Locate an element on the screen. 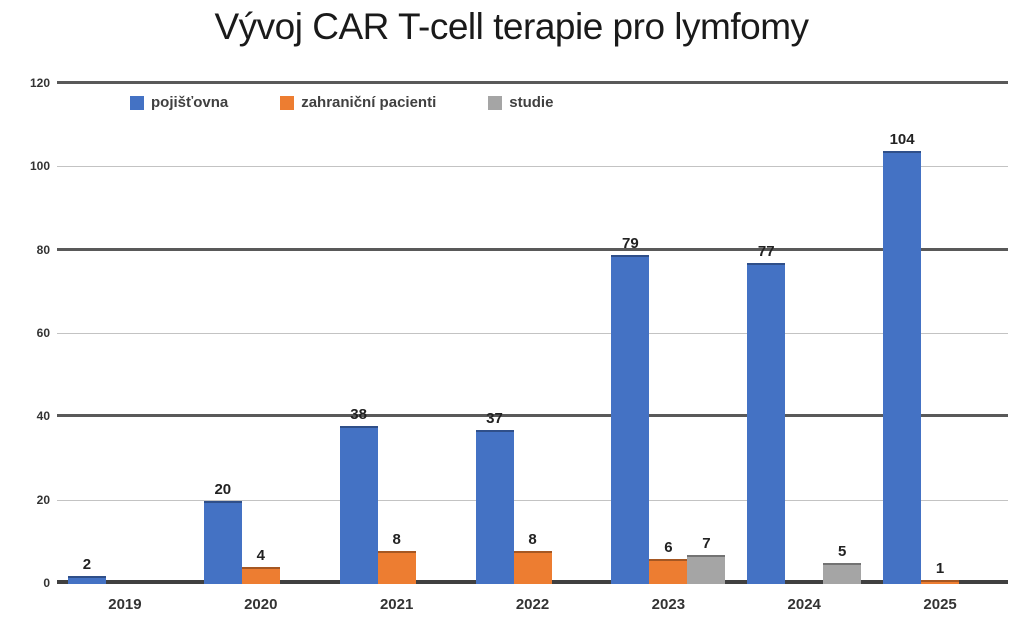 This screenshot has width=1023, height=632. bar-zahraniční-pacienti-2021 is located at coordinates (396, 567).